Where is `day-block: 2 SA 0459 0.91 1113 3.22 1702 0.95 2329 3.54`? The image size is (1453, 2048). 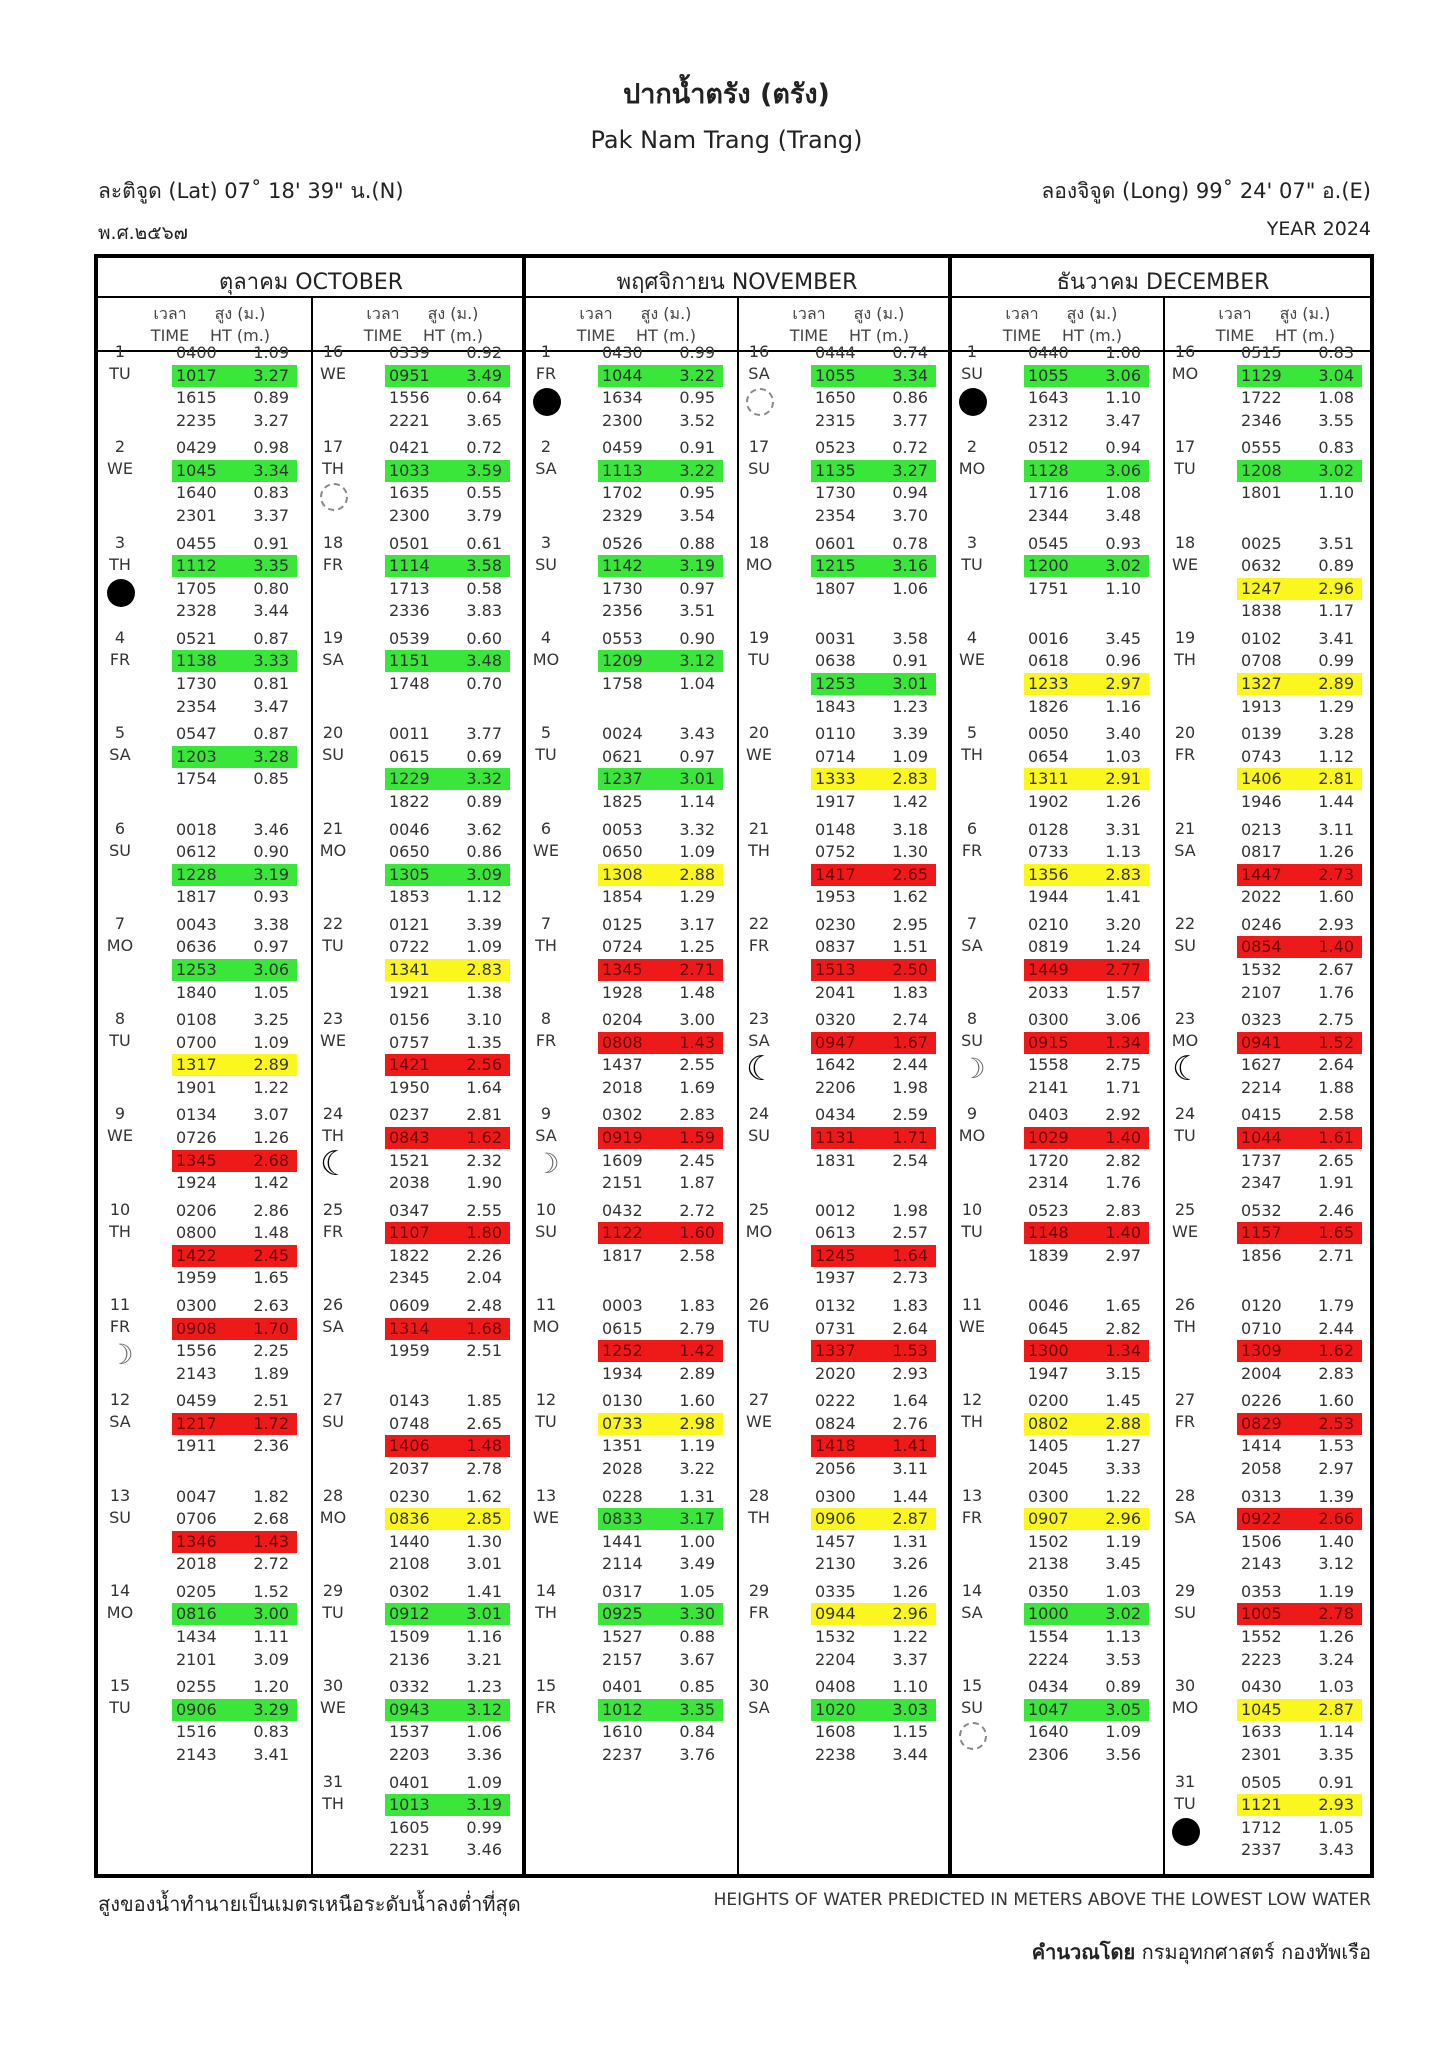 day-block: 2 SA 0459 0.91 1113 3.22 1702 0.95 2329 3.54 is located at coordinates (630, 483).